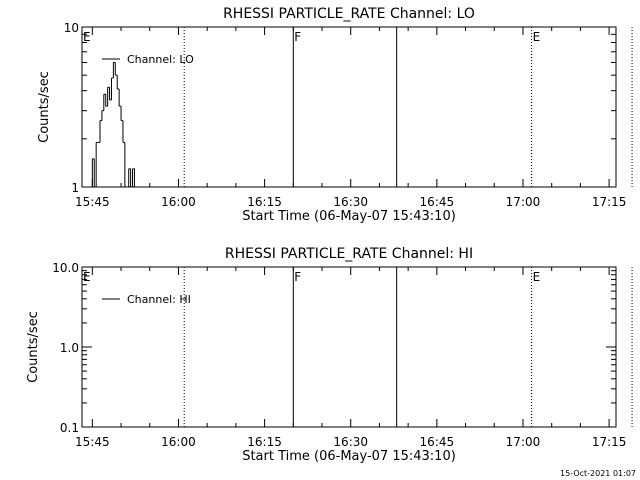 The image size is (640, 480). I want to click on legend-label: Channel: LO, so click(160, 59).